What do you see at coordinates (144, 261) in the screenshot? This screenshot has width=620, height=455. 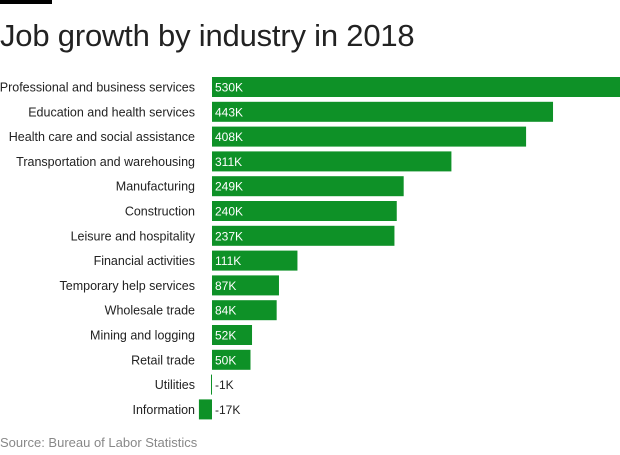 I see `category-label-financial-activities: Financial activities` at bounding box center [144, 261].